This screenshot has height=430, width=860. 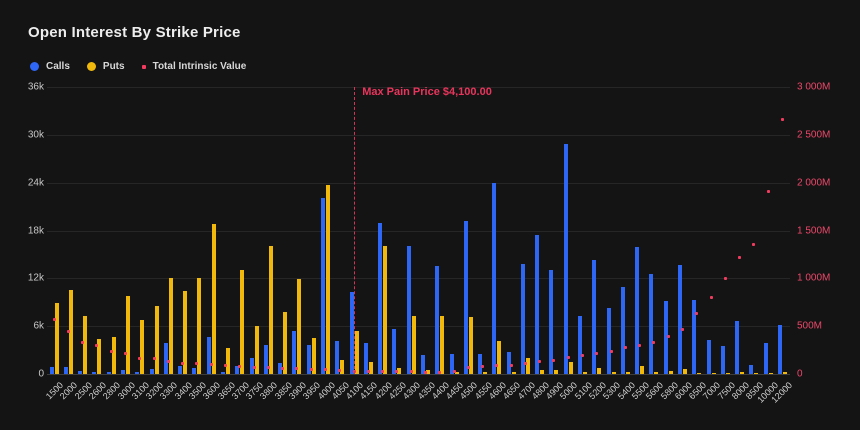 What do you see at coordinates (193, 66) in the screenshot?
I see `legend-item-total-intrinsic-value: Total Intrinsic Value` at bounding box center [193, 66].